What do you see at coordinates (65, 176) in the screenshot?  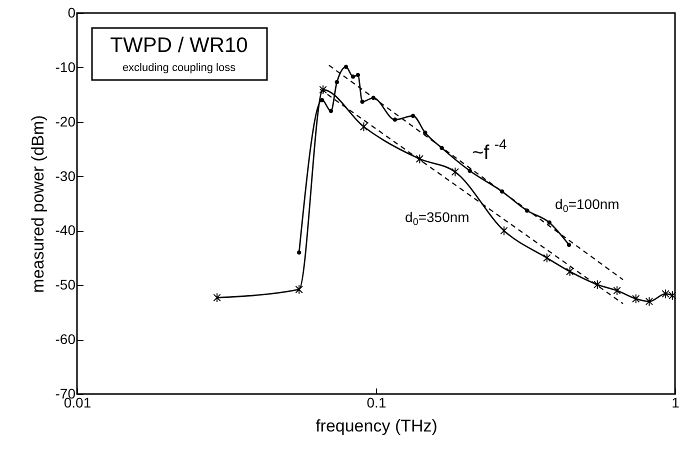 I see `y-tick-label: -30` at bounding box center [65, 176].